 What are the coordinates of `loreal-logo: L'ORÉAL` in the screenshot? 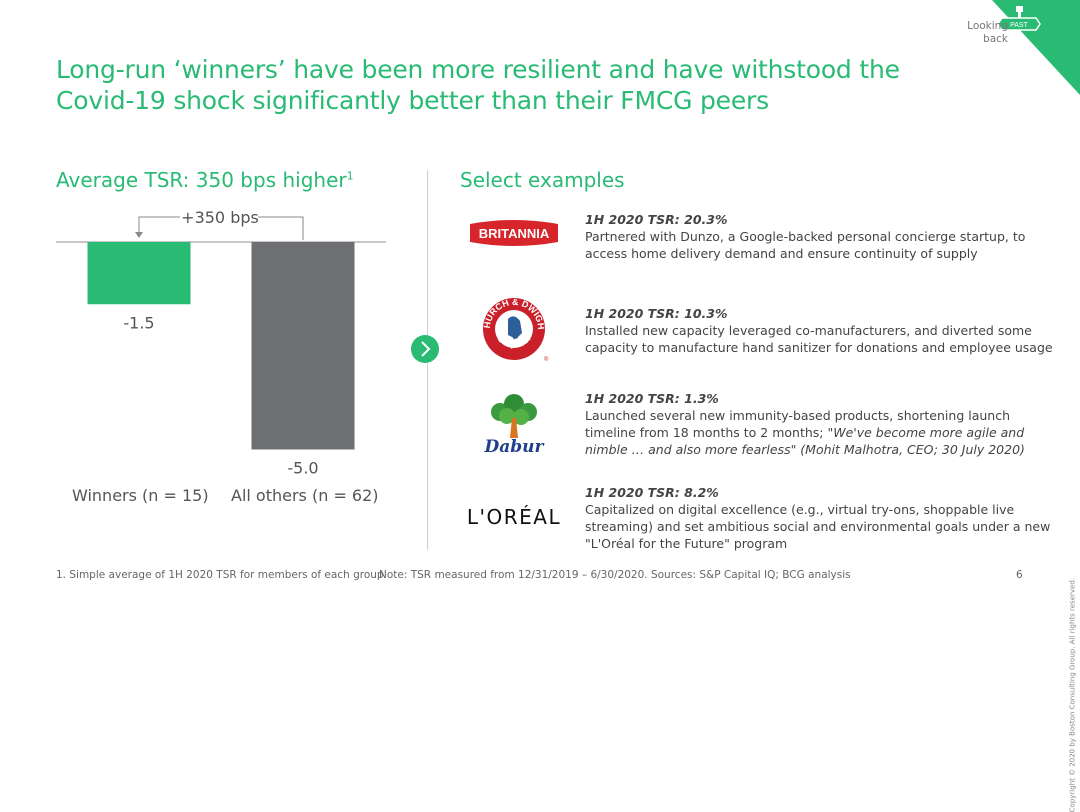 It's located at (514, 517).